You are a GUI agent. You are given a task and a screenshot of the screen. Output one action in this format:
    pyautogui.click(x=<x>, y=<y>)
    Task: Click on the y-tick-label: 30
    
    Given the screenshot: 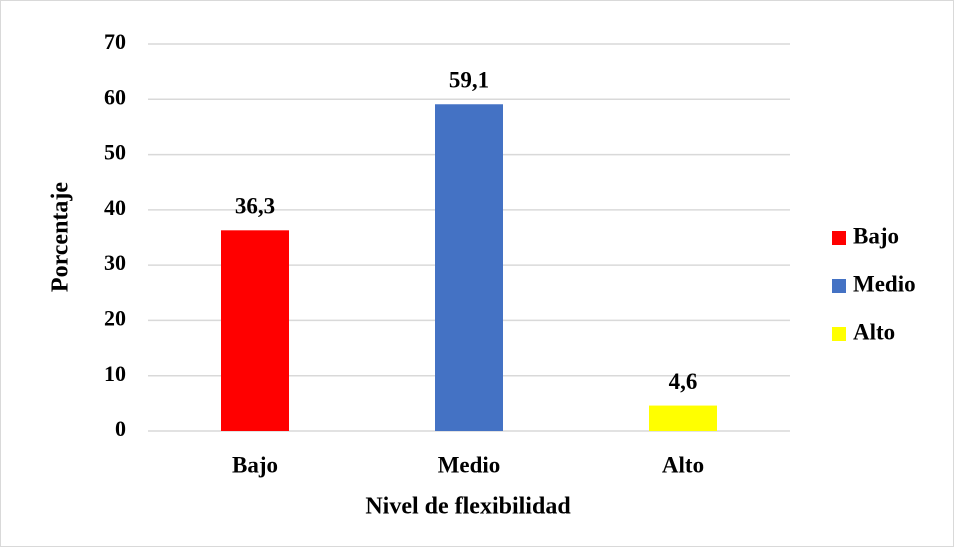 What is the action you would take?
    pyautogui.click(x=115, y=262)
    